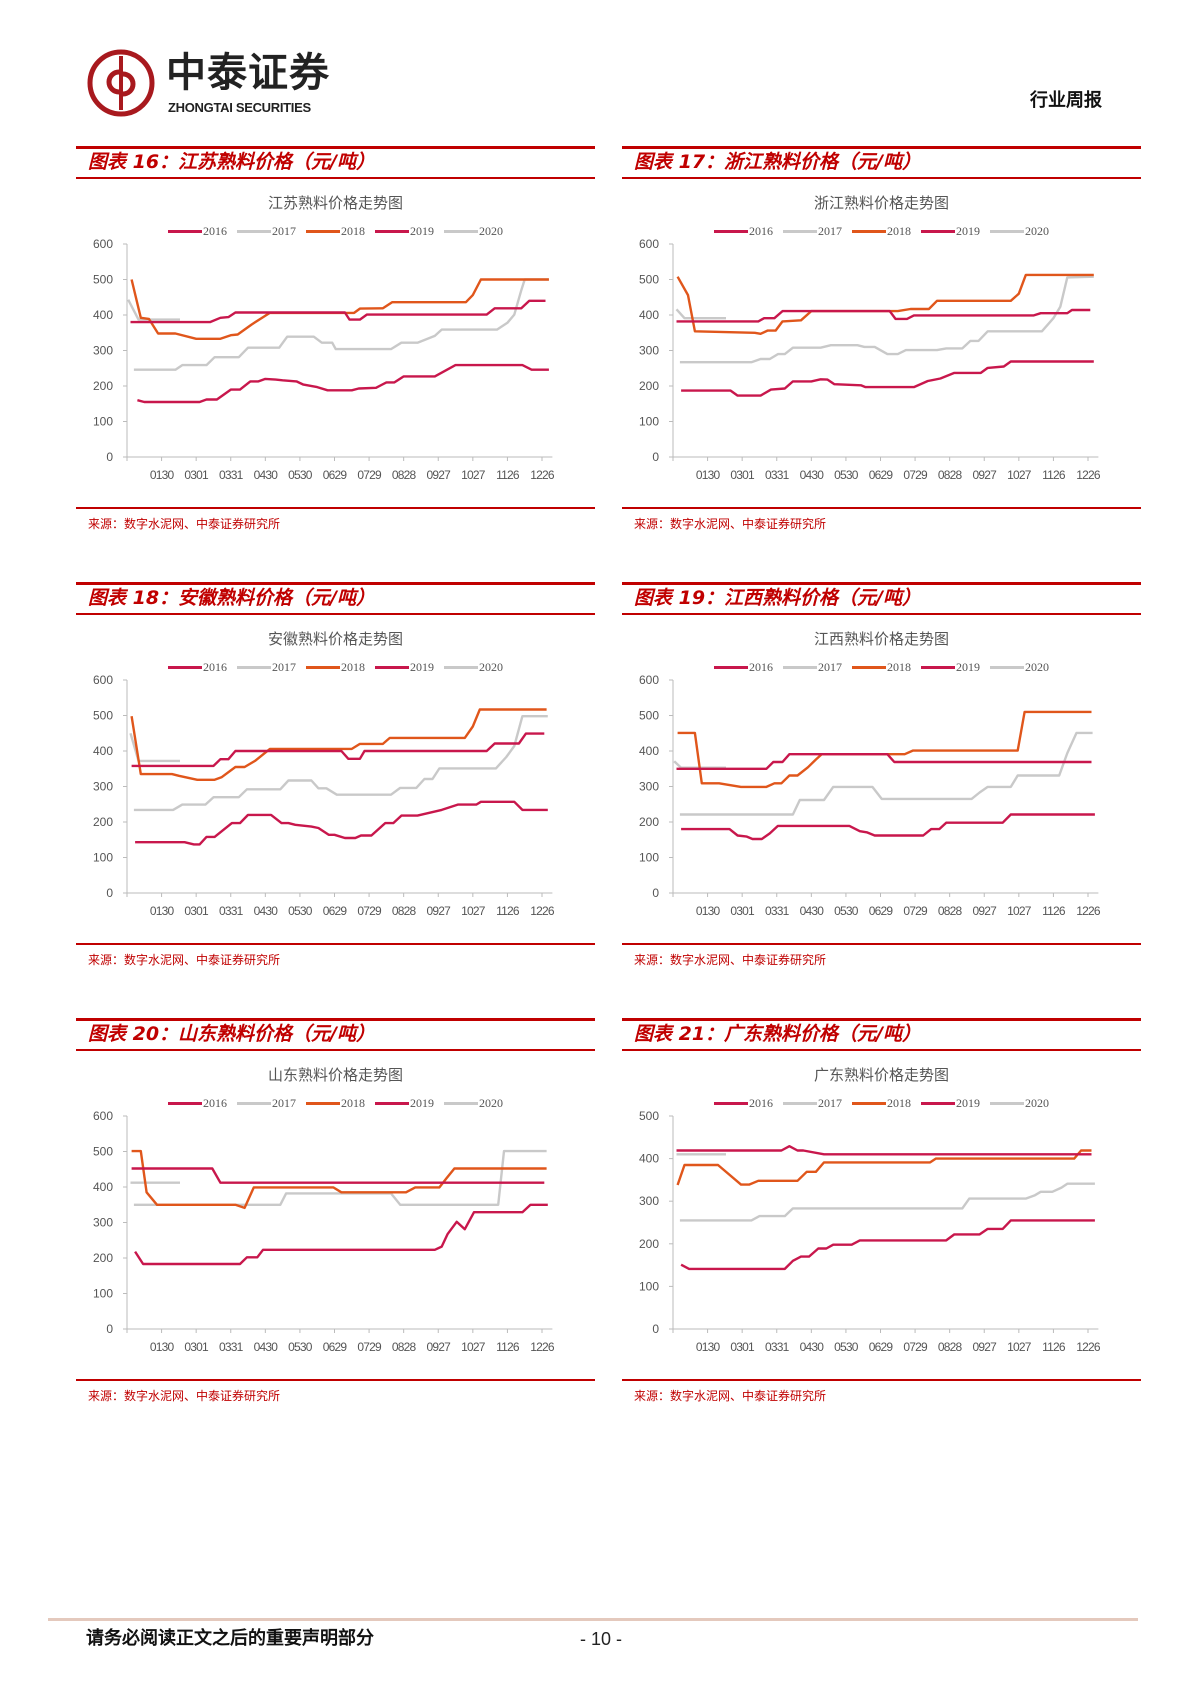 This screenshot has width=1200, height=1698. Describe the element at coordinates (230, 1638) in the screenshot. I see `footer-disclaimer: 请务必阅读正文之后的重要声明部分` at that location.